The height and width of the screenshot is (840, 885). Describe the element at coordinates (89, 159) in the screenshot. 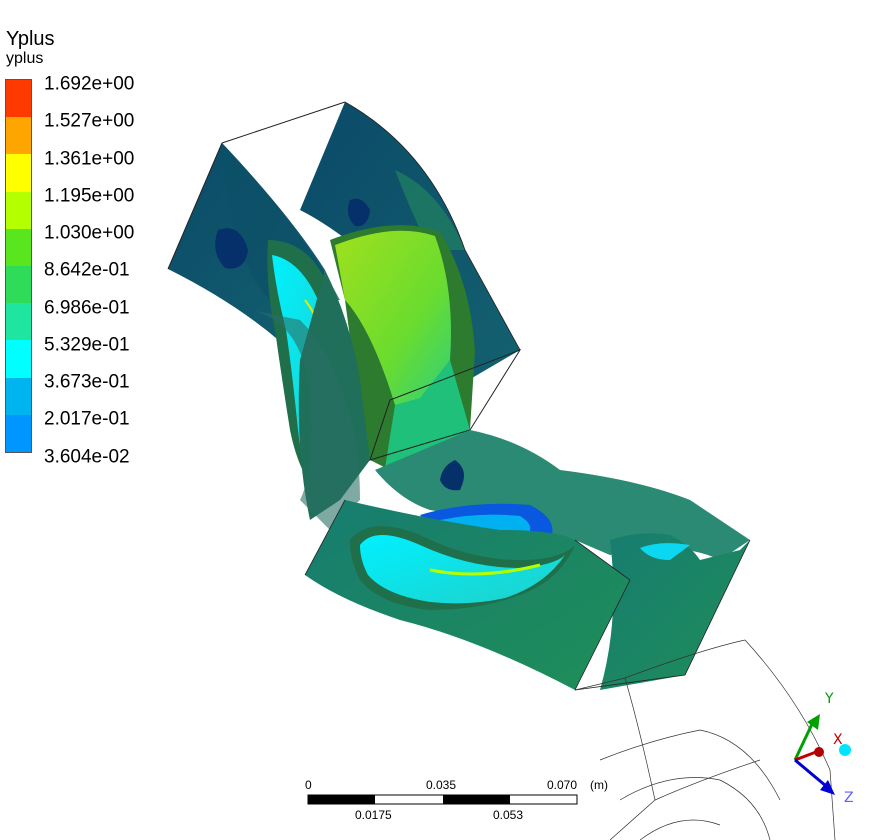

I see `legend-label: 1.361e+00` at that location.